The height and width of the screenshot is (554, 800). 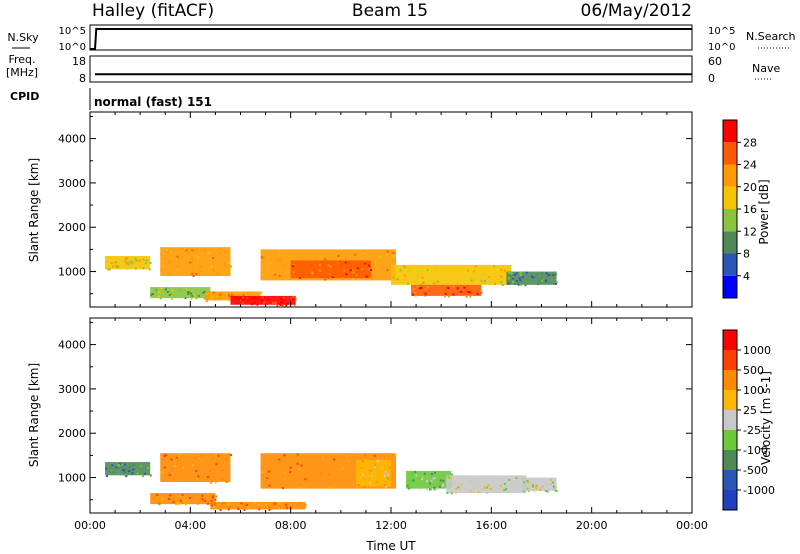 What do you see at coordinates (692, 525) in the screenshot?
I see `velocity-xtick-label: 00:00` at bounding box center [692, 525].